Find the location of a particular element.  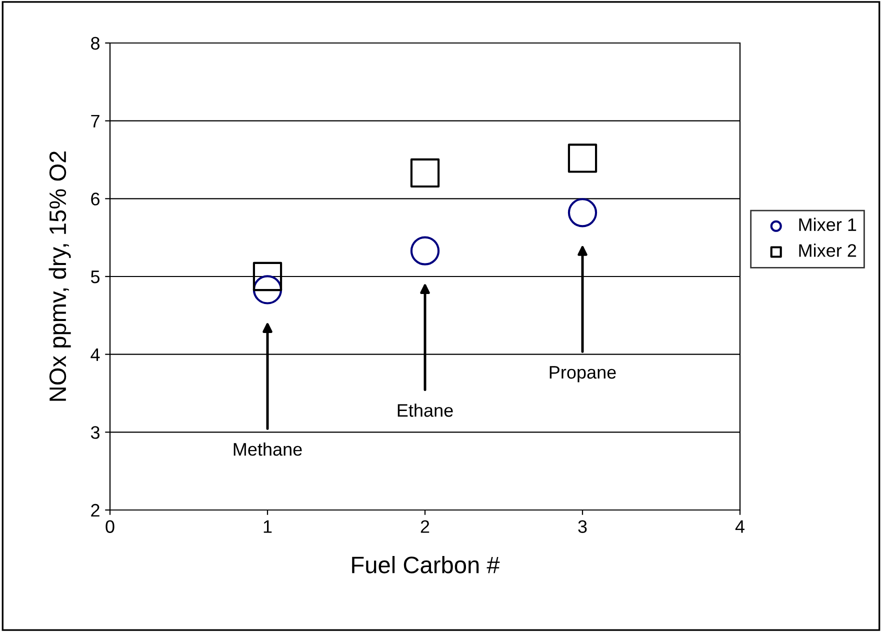

y-tick-label: 4 is located at coordinates (95, 354).